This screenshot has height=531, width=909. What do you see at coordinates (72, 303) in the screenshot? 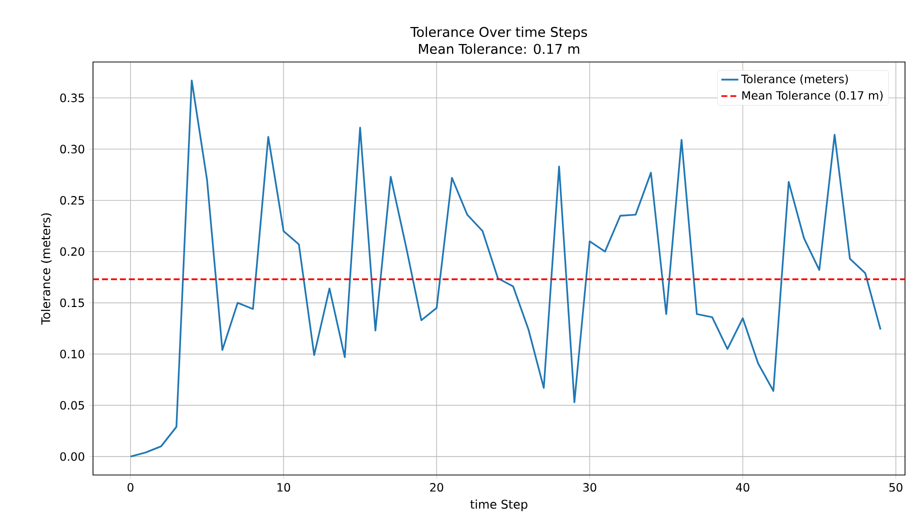
I see `y-tick-label: 0.15` at bounding box center [72, 303].